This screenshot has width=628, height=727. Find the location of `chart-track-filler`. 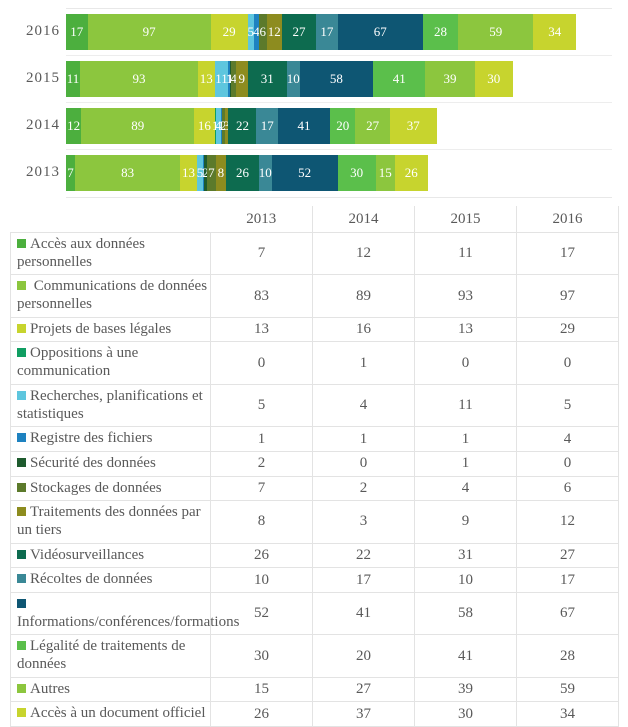

chart-track-filler is located at coordinates (532, 126).